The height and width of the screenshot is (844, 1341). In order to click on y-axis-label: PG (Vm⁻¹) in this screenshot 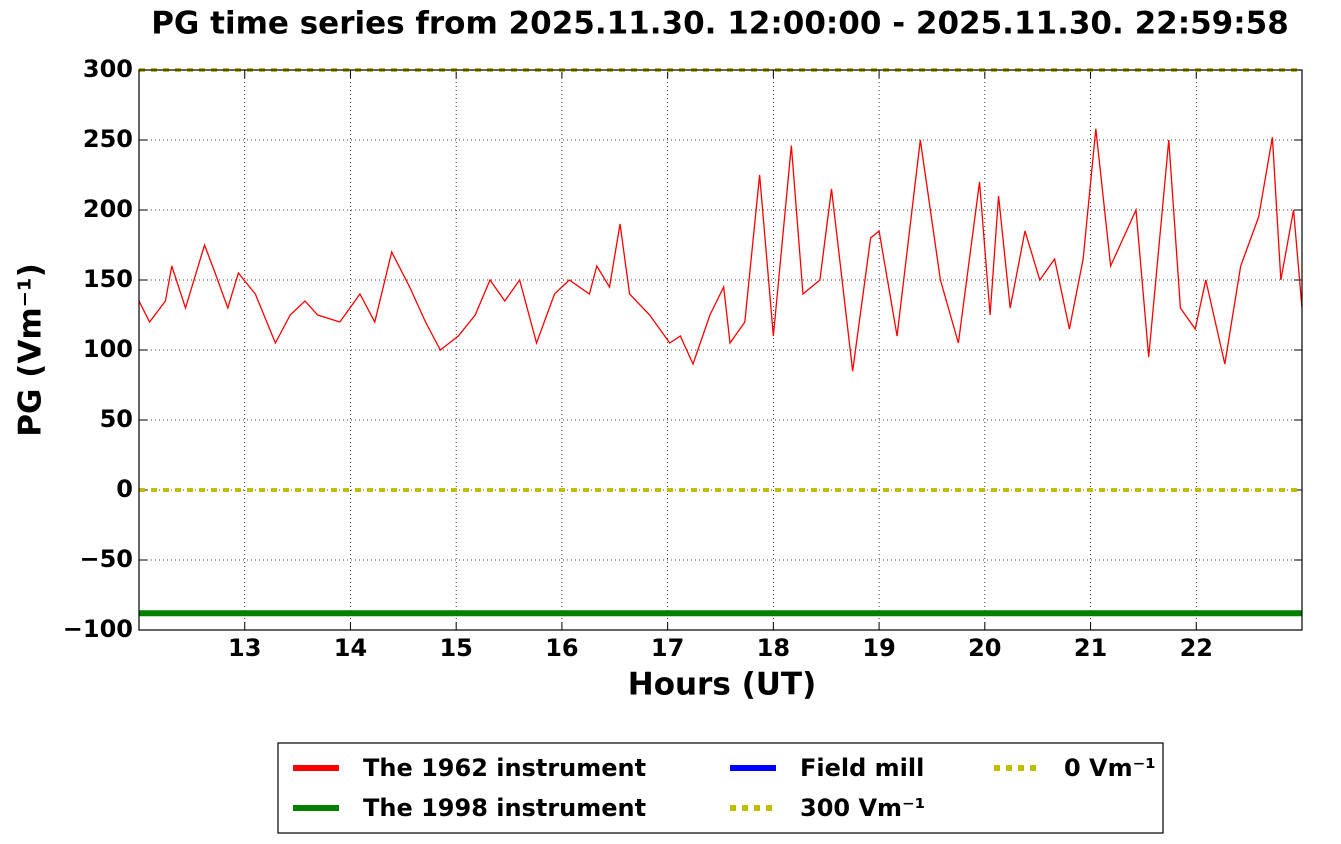, I will do `click(31, 350)`.